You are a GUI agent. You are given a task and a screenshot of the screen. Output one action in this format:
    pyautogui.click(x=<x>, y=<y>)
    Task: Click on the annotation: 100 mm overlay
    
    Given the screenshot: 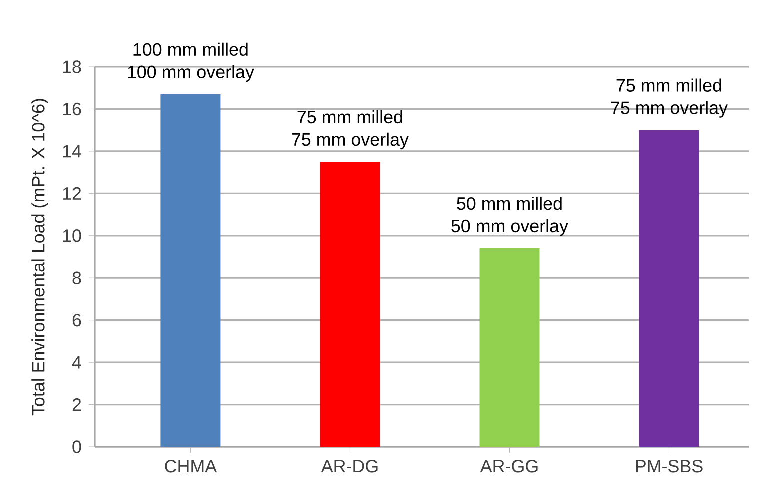 What is the action you would take?
    pyautogui.click(x=191, y=73)
    